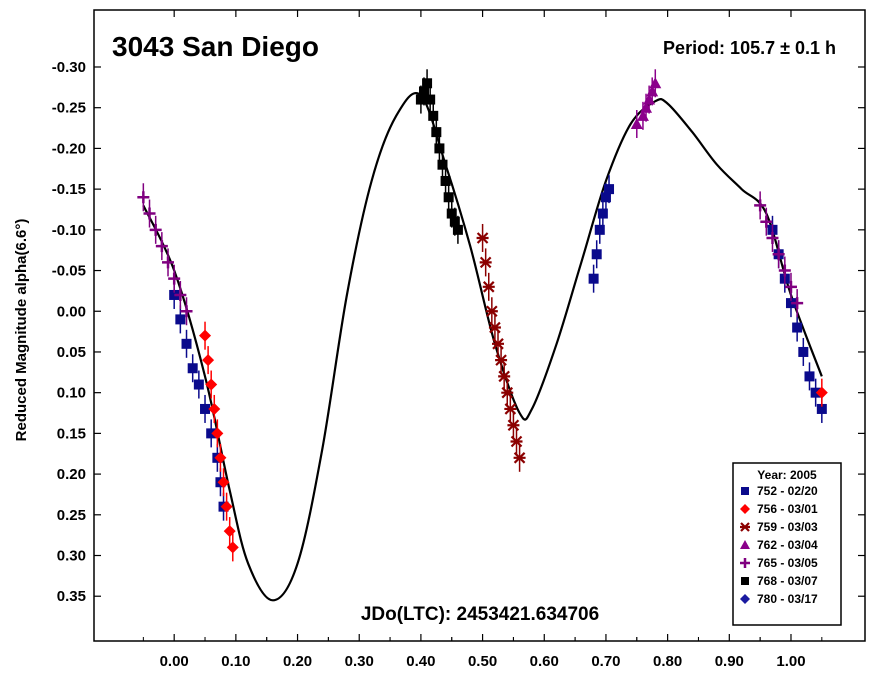  What do you see at coordinates (787, 527) in the screenshot?
I see `legend-label: 759 - 03/03` at bounding box center [787, 527].